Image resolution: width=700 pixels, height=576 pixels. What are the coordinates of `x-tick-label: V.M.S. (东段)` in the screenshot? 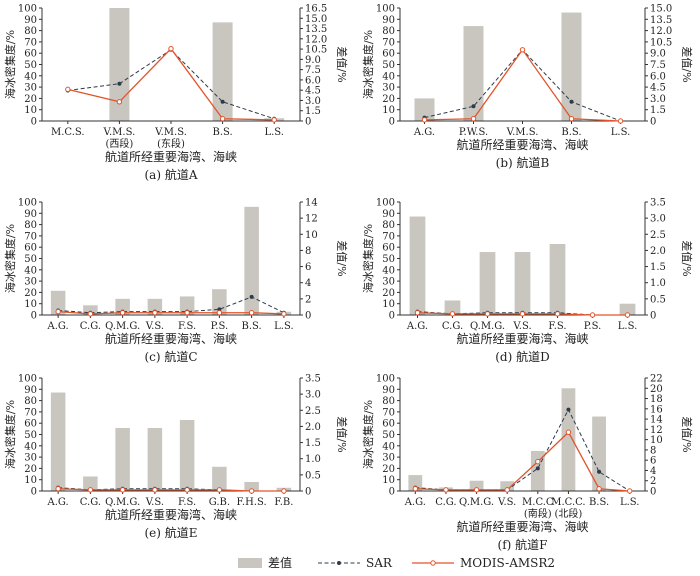 It's located at (170, 138).